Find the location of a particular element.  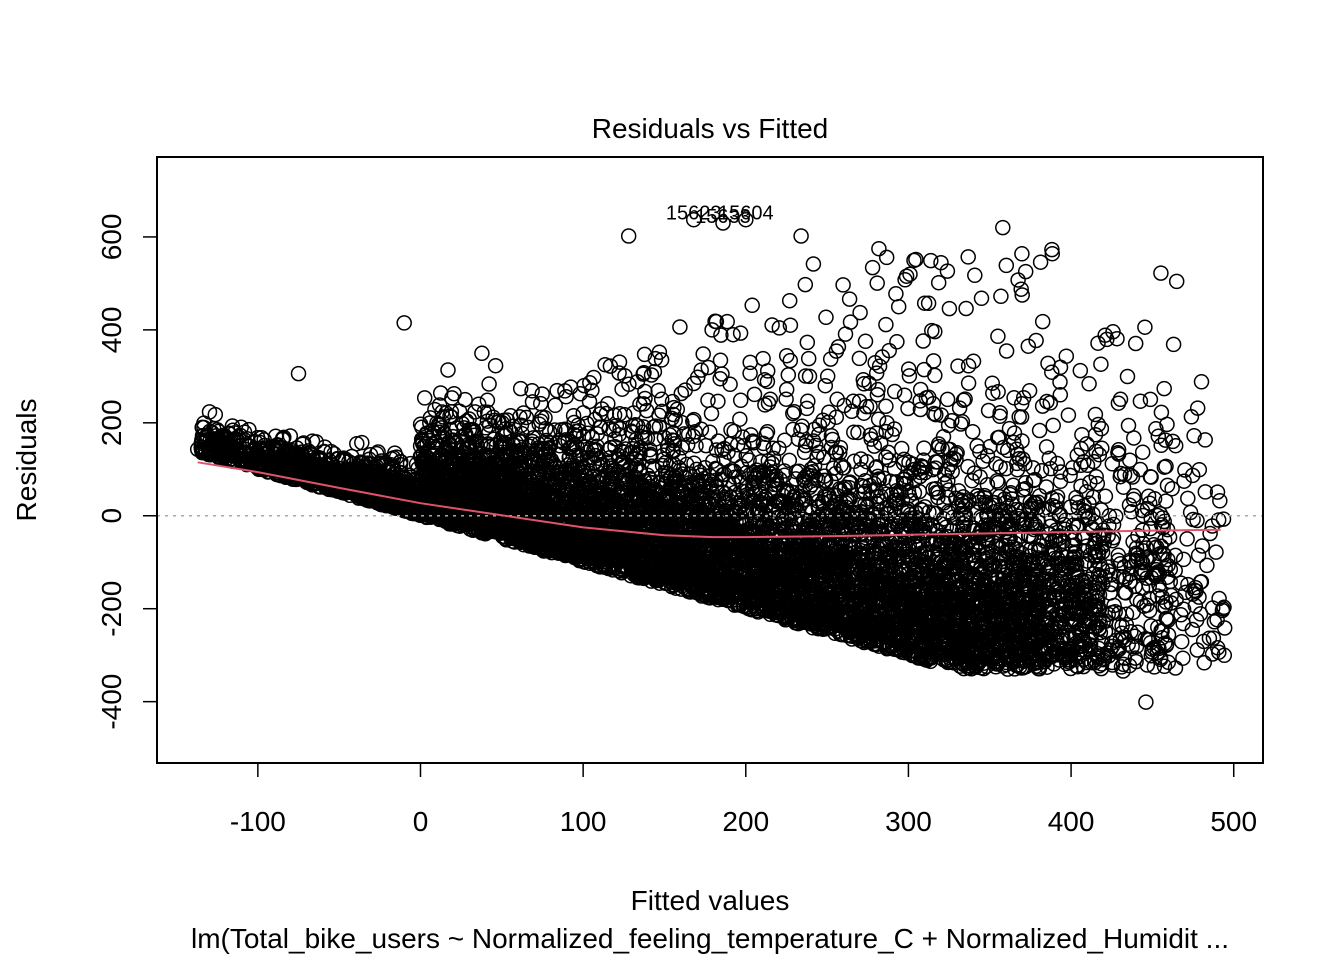

chart-title: Residuals vs Fitted is located at coordinates (710, 128).